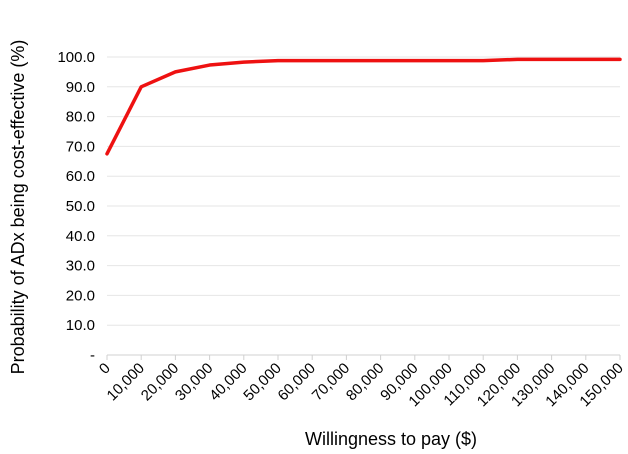 The height and width of the screenshot is (454, 628). I want to click on y-tick-label: 90.0, so click(80, 87).